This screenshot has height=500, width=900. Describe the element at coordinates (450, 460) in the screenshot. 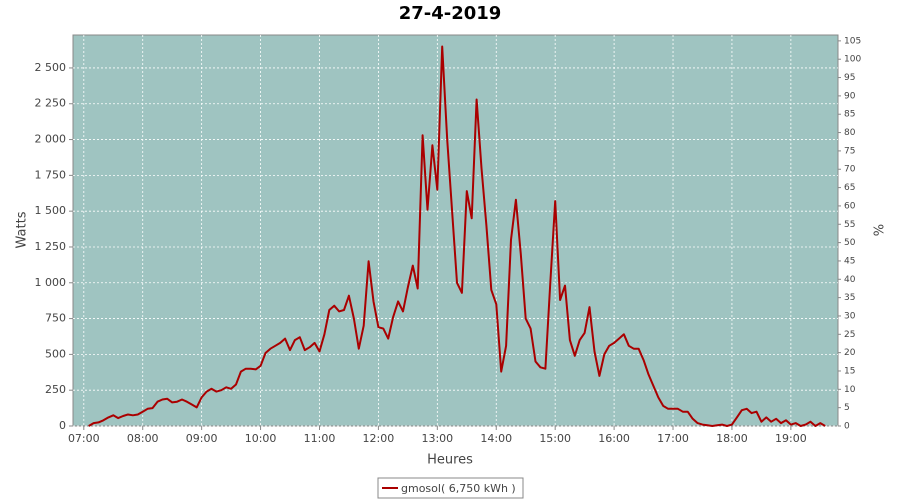

I see `x-axis-label: Heures` at that location.